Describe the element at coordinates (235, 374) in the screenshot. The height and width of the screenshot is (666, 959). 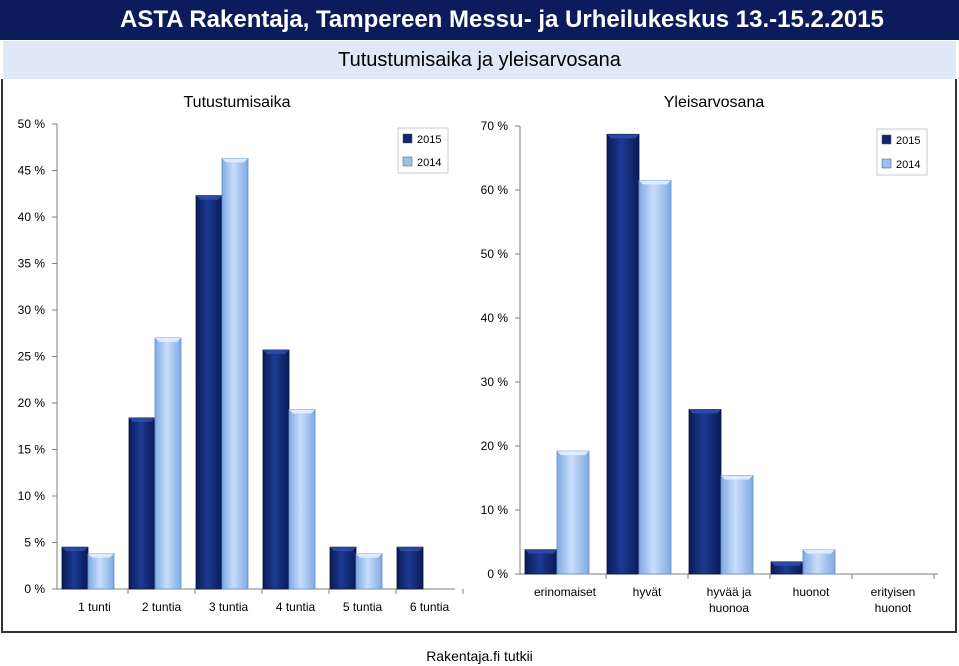
I see `bar-2014-3-tuntia` at that location.